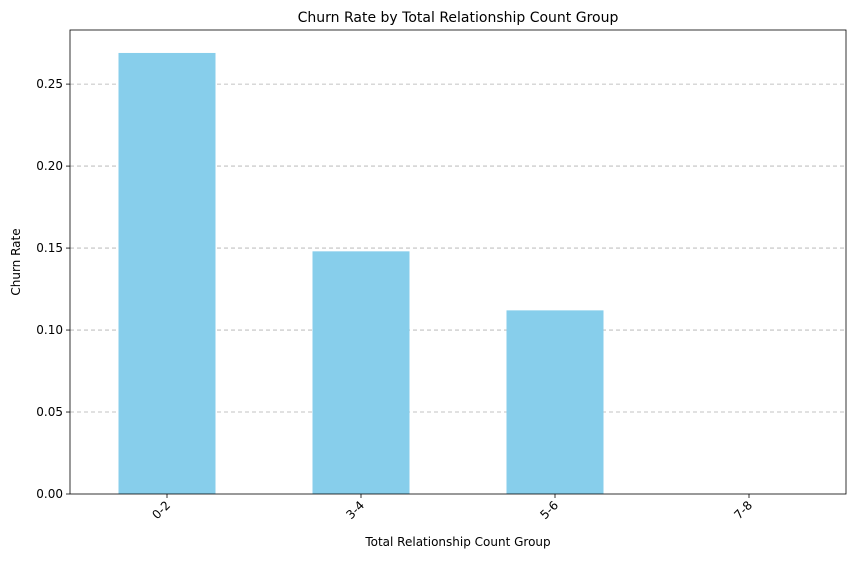 Image resolution: width=855 pixels, height=563 pixels. I want to click on y-axis-ticks: 0.00 0.05 0.10 0.15 0.20 0.25, so click(53, 289).